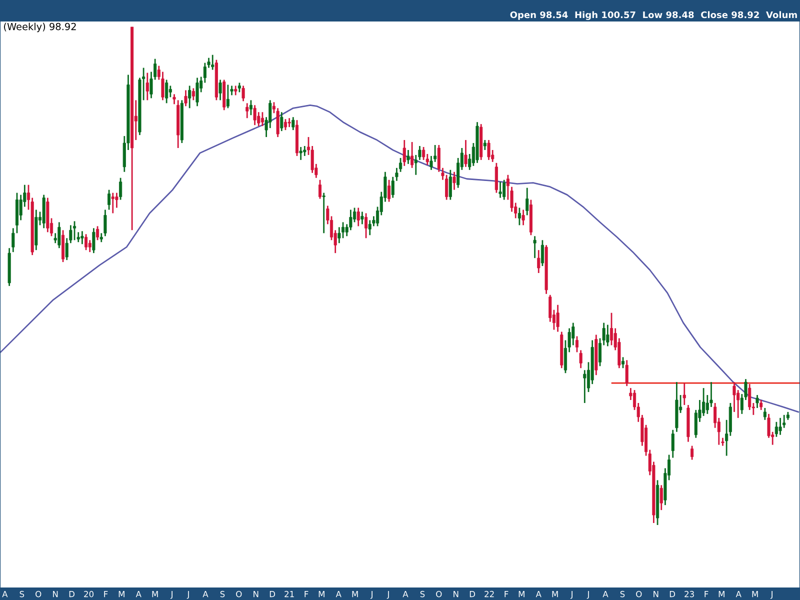 This screenshot has width=800, height=600. I want to click on x-tick-label: 20, so click(89, 594).